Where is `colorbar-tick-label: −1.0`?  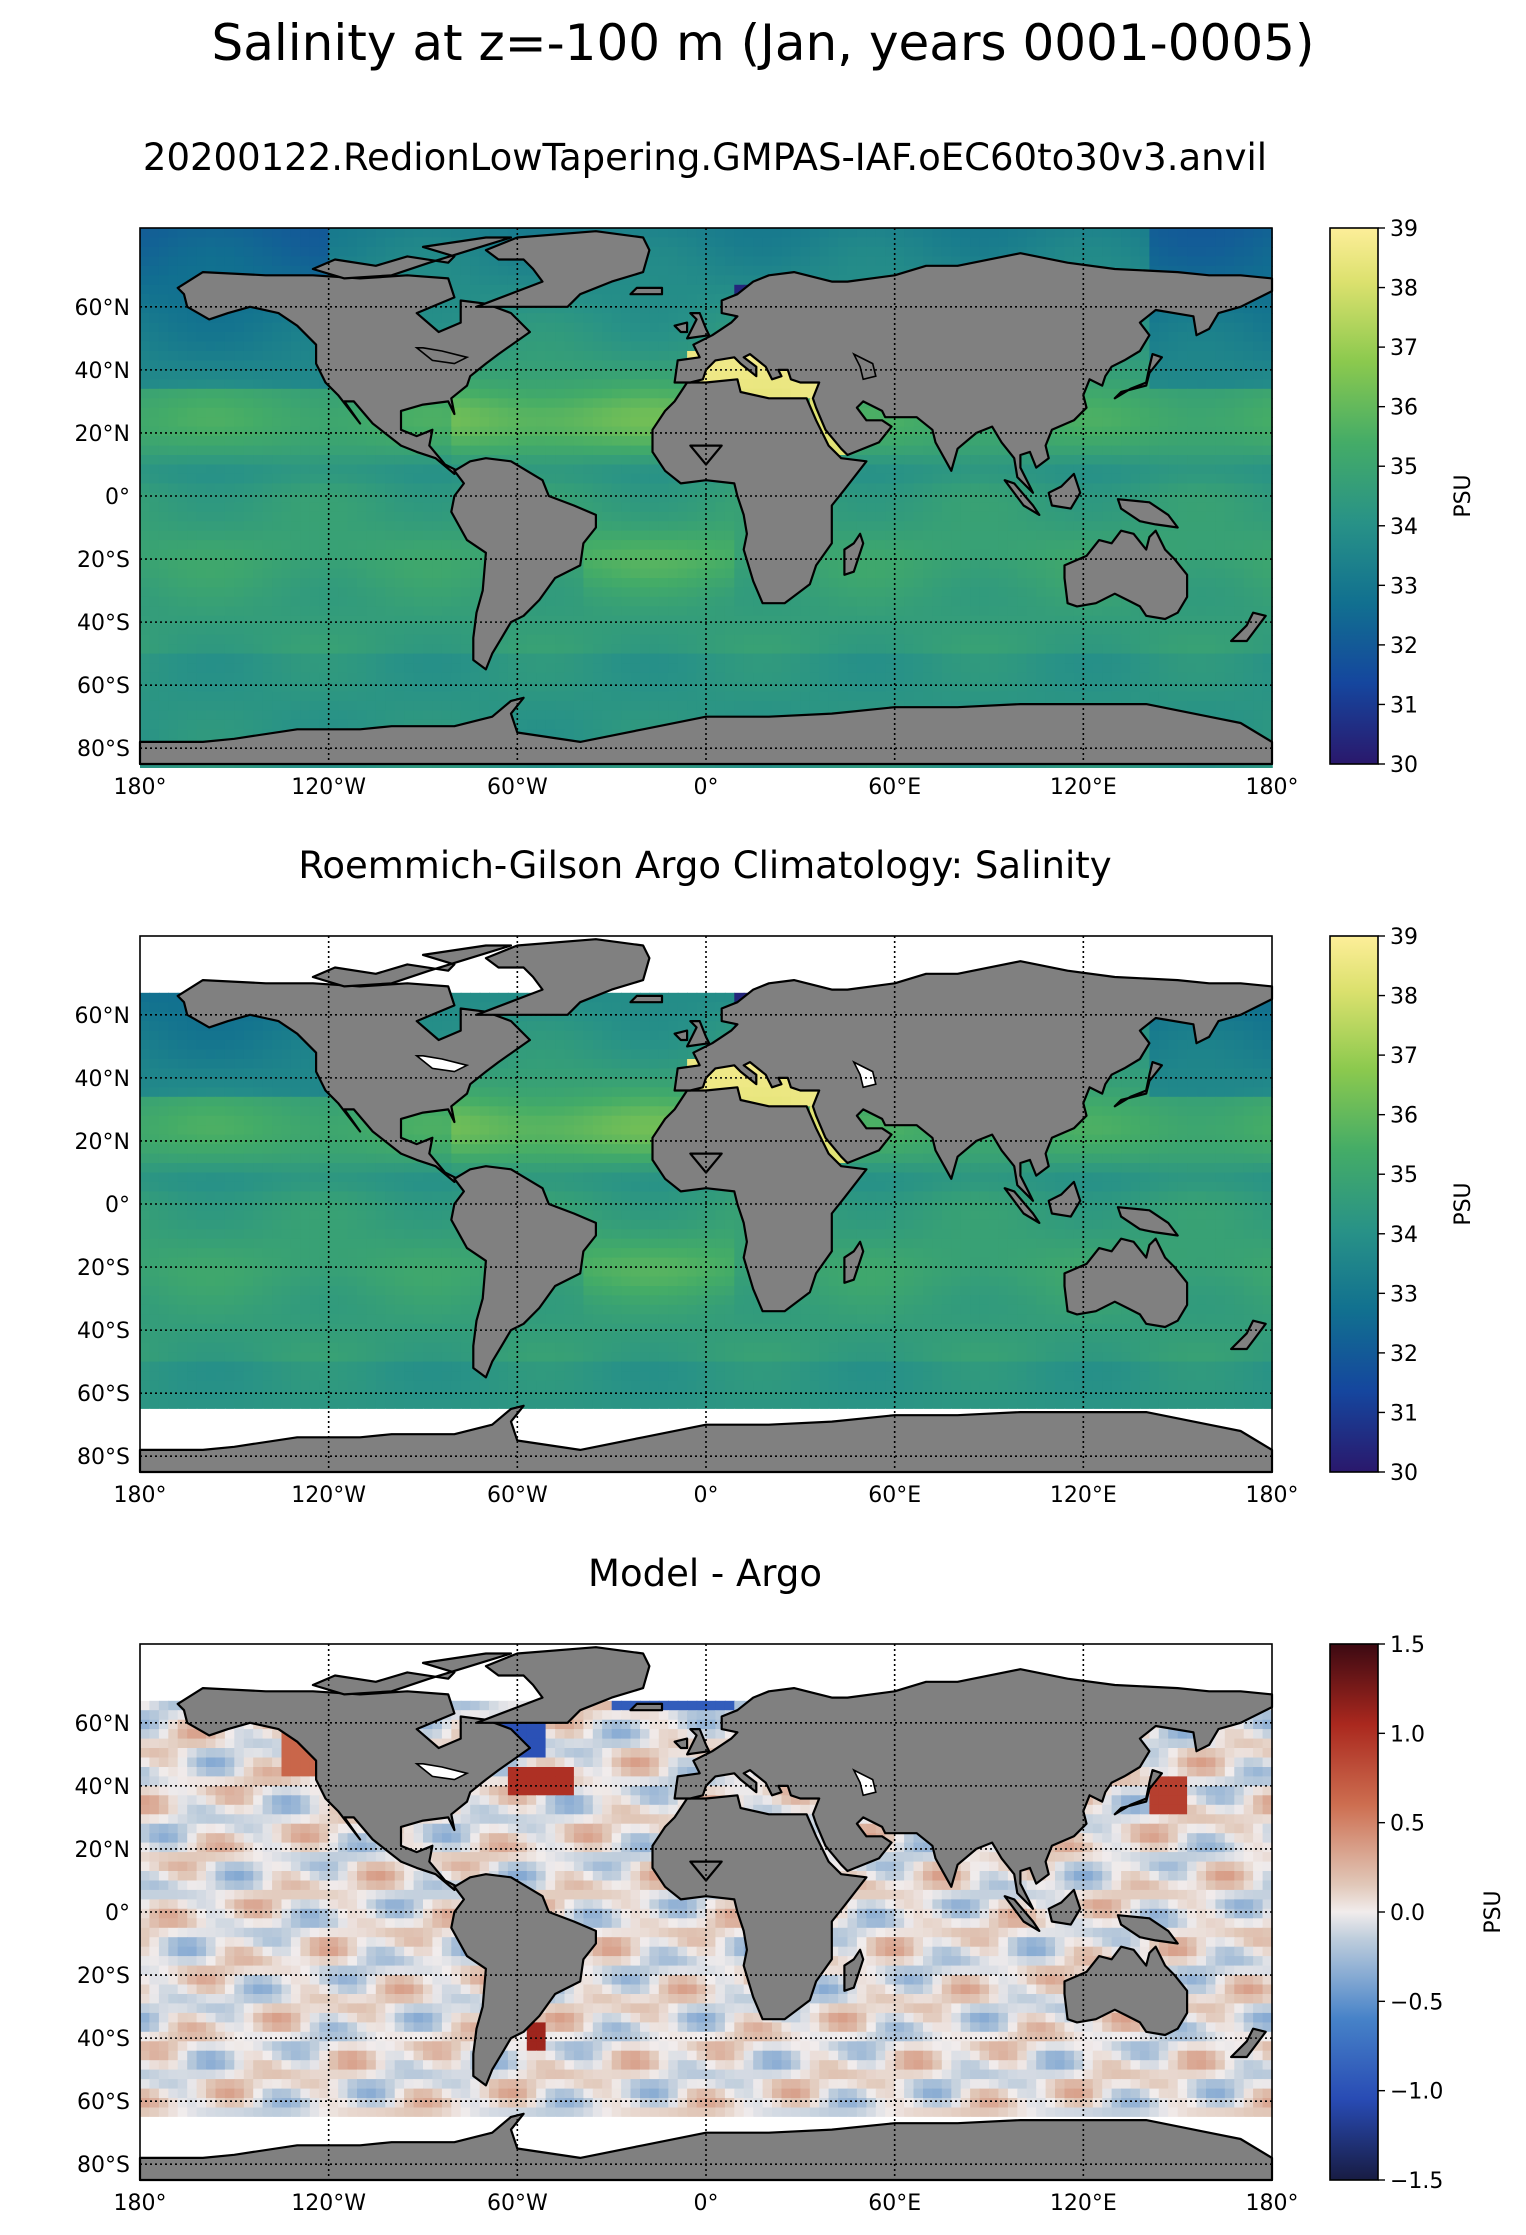
colorbar-tick-label: −1.0 is located at coordinates (1416, 2092).